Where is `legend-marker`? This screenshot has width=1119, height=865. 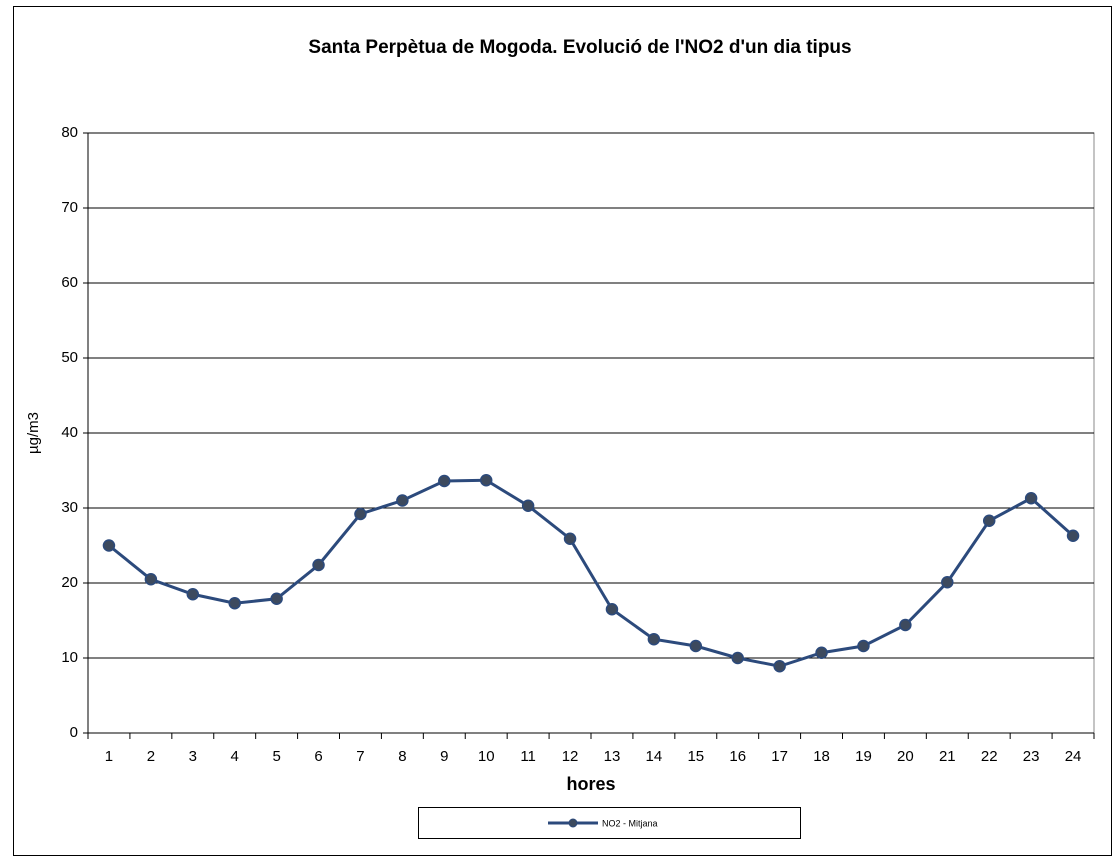 legend-marker is located at coordinates (573, 823).